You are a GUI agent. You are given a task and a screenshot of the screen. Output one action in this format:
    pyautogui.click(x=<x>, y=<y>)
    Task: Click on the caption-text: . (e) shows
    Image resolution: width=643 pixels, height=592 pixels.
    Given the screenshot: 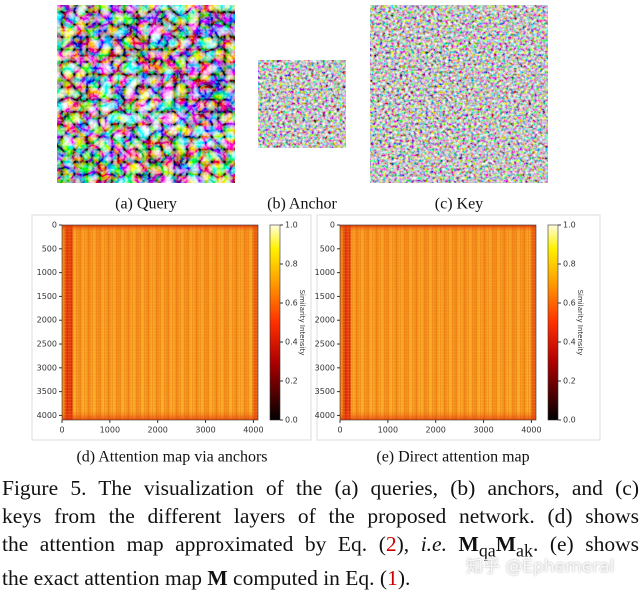 What is the action you would take?
    pyautogui.click(x=586, y=544)
    